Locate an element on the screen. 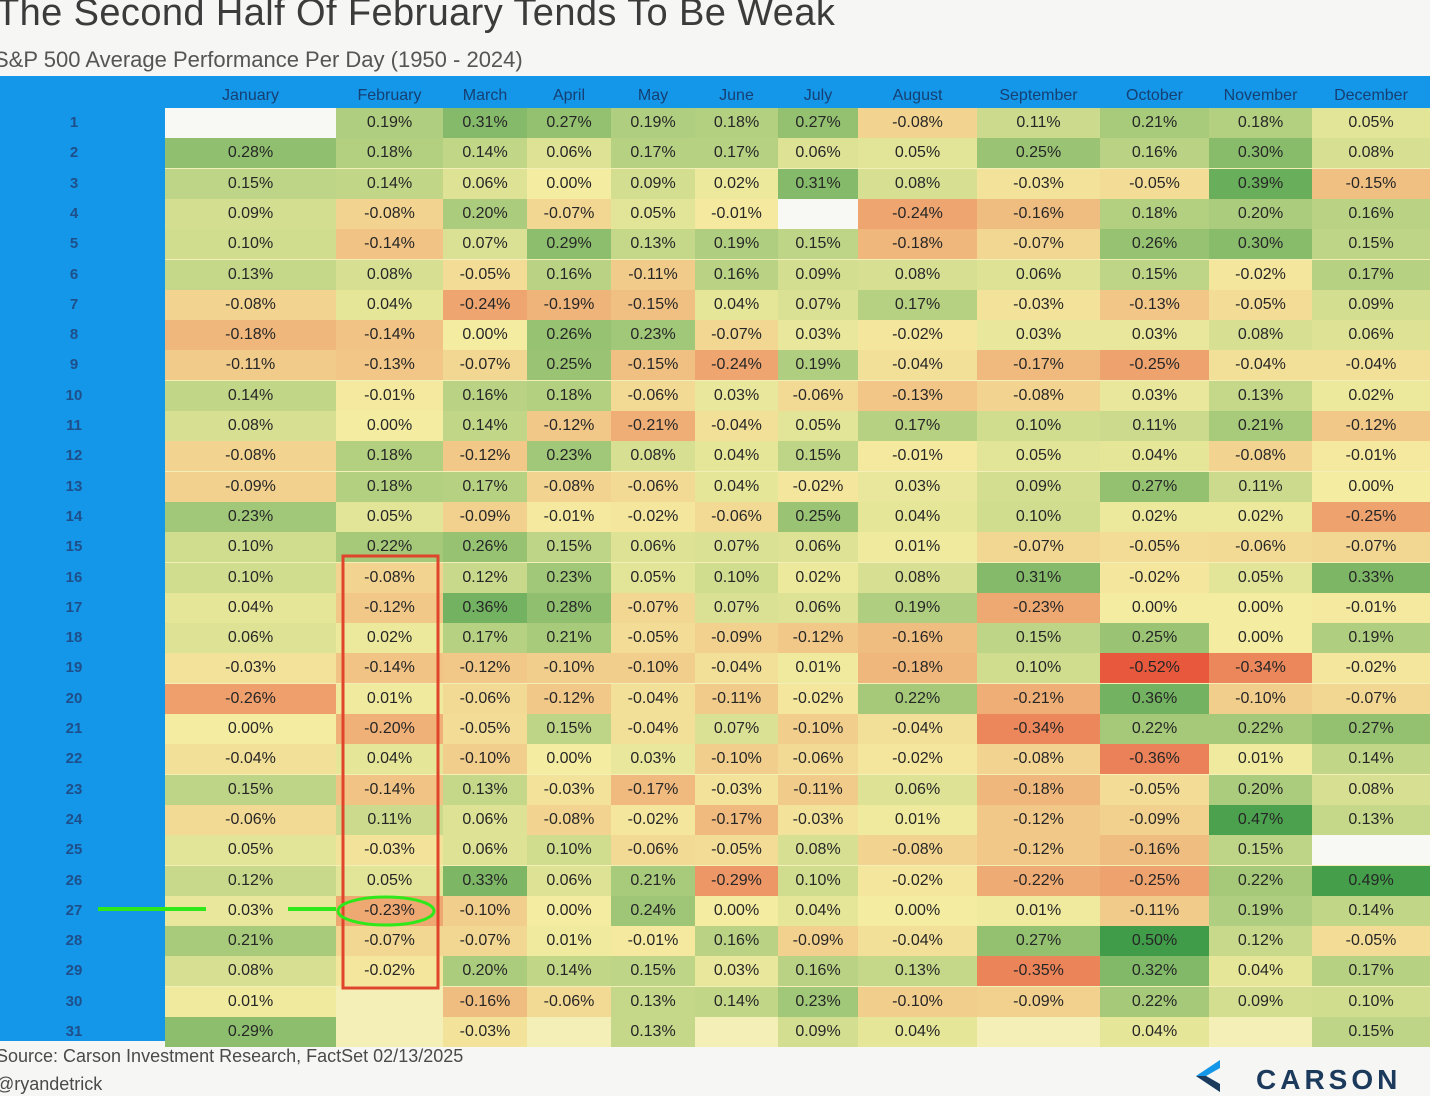  heatmap-cell-november-22: 0.01% is located at coordinates (1260, 759).